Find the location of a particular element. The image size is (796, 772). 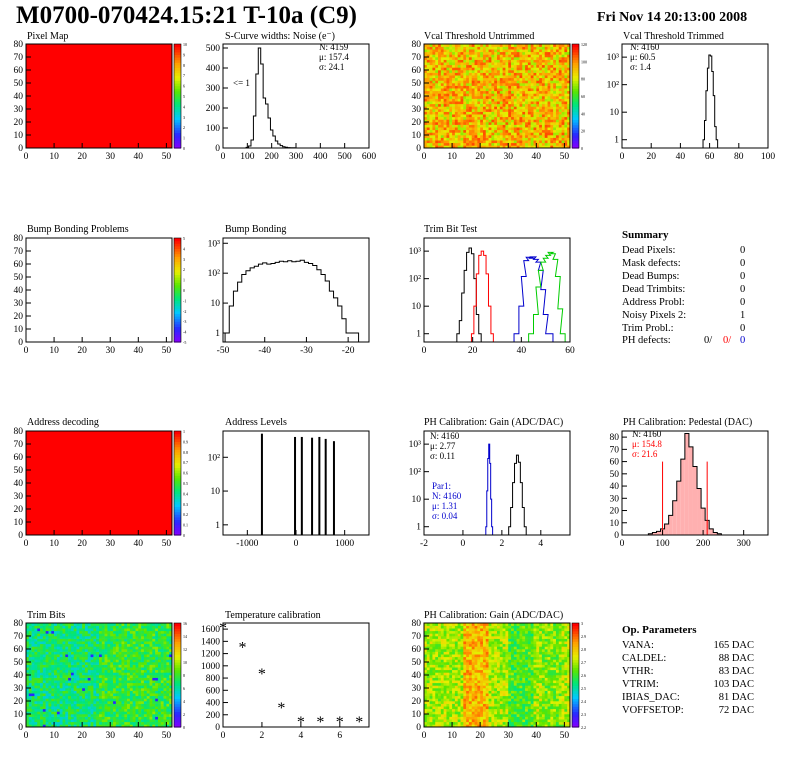

op-param-value: 103 DAC is located at coordinates (733, 684).